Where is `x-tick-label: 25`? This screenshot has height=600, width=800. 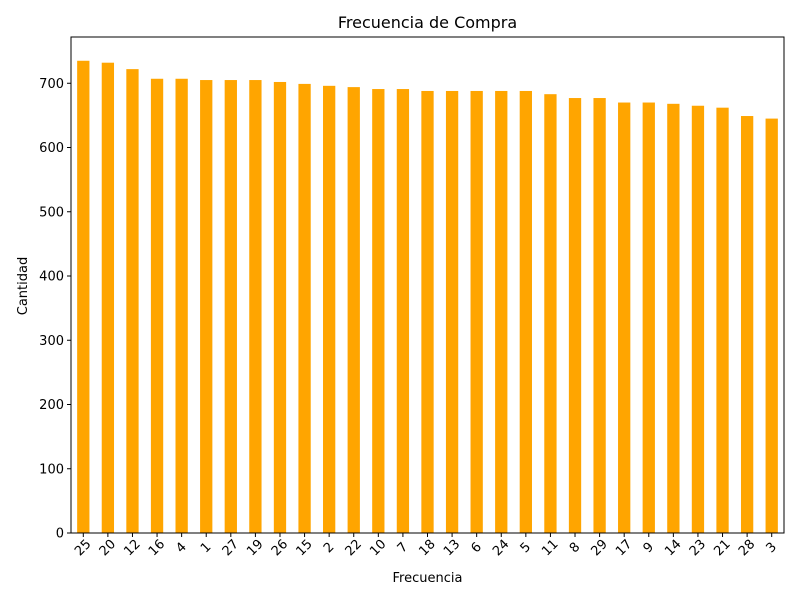 x-tick-label: 25 is located at coordinates (83, 548).